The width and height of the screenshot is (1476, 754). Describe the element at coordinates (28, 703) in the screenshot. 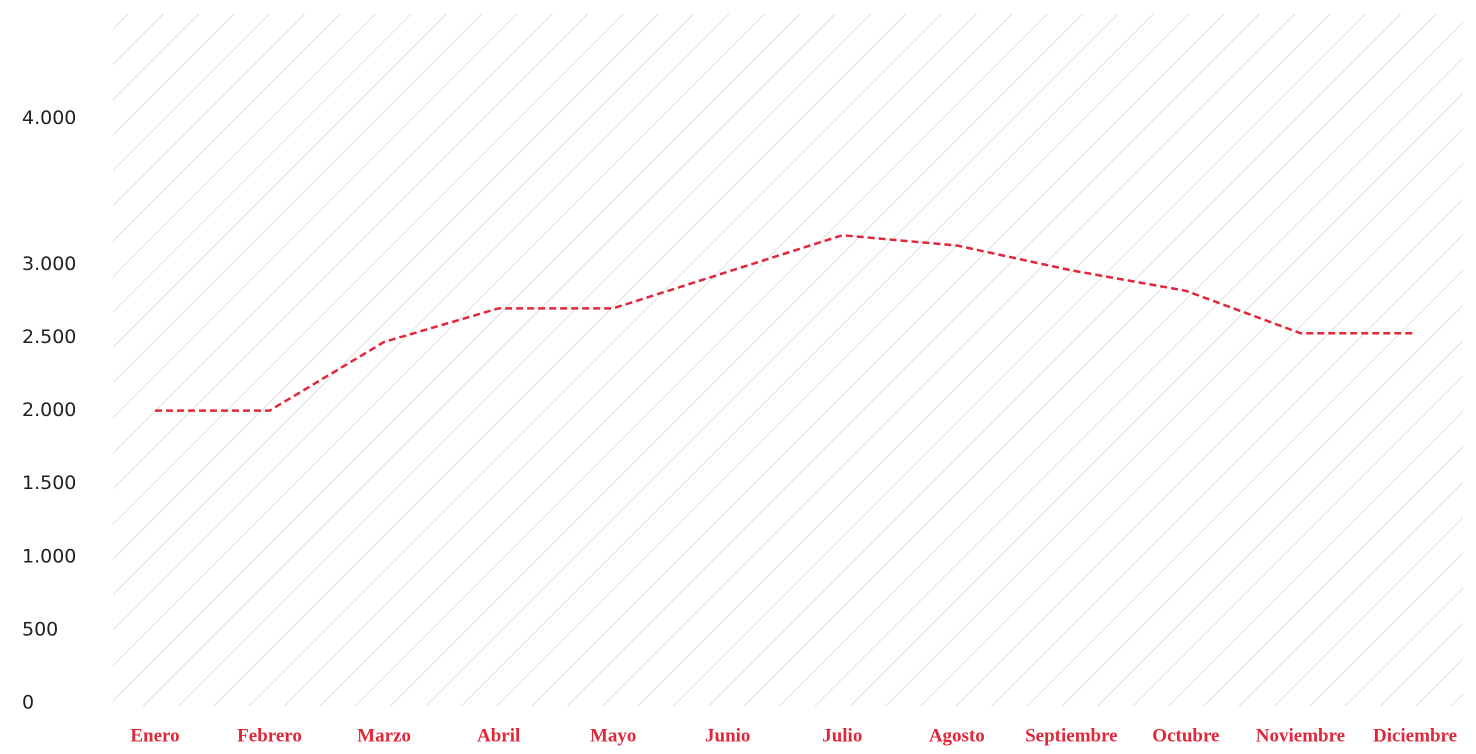

I see `y-tick-label: 0` at that location.